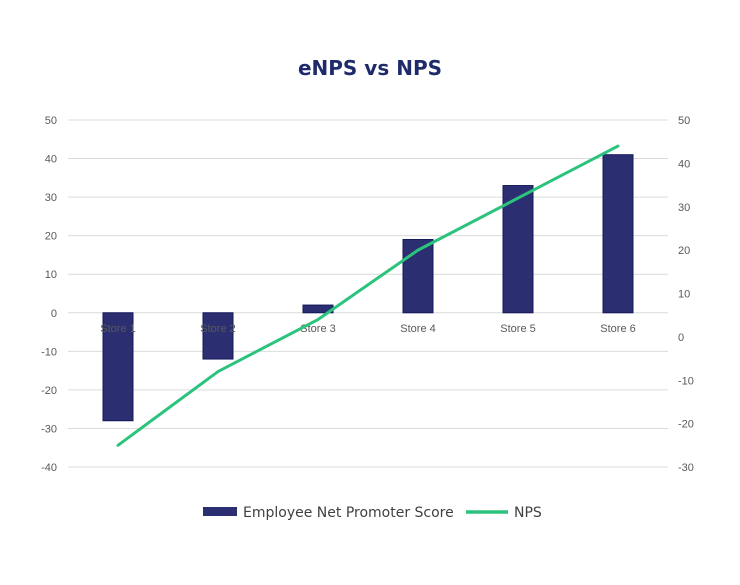 The height and width of the screenshot is (585, 740). What do you see at coordinates (686, 468) in the screenshot?
I see `right-tick-label: -30` at bounding box center [686, 468].